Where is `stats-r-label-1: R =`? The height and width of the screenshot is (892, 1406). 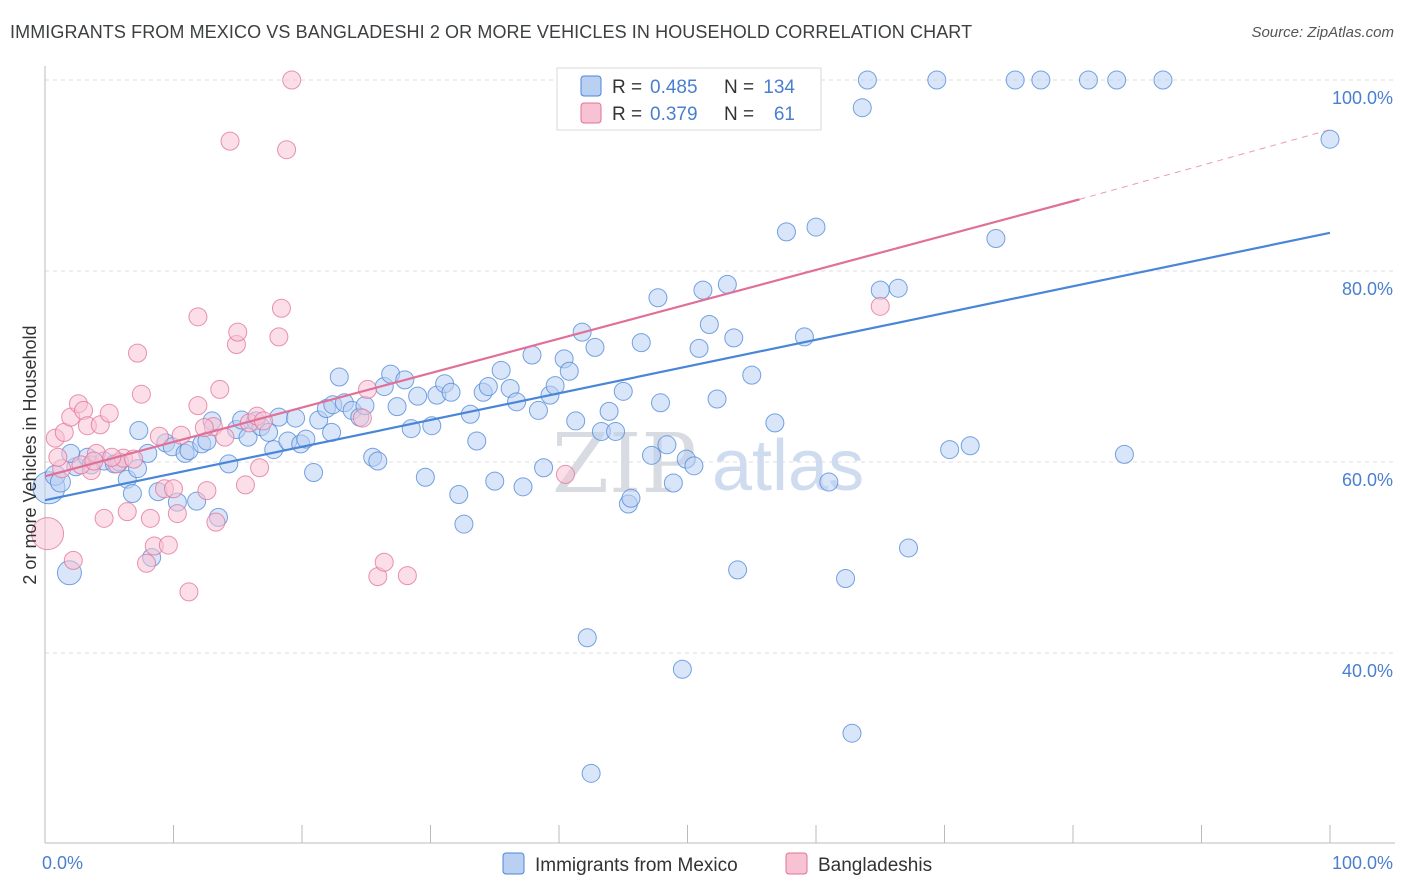
stats-r-label-1: R = is located at coordinates (627, 87).